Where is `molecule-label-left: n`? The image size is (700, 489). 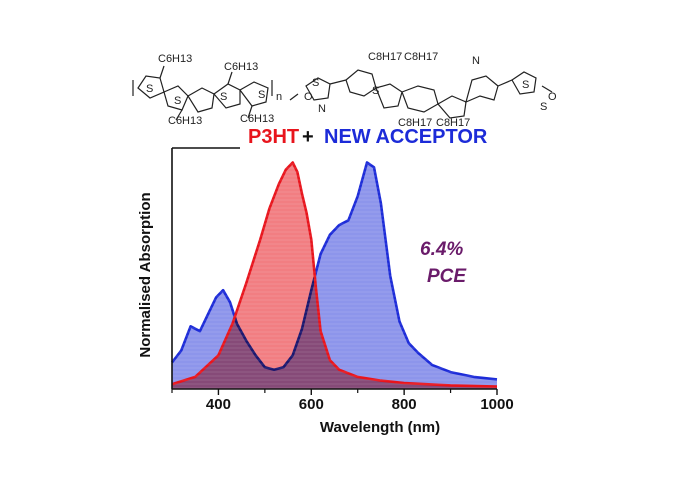 molecule-label-left: n is located at coordinates (279, 97).